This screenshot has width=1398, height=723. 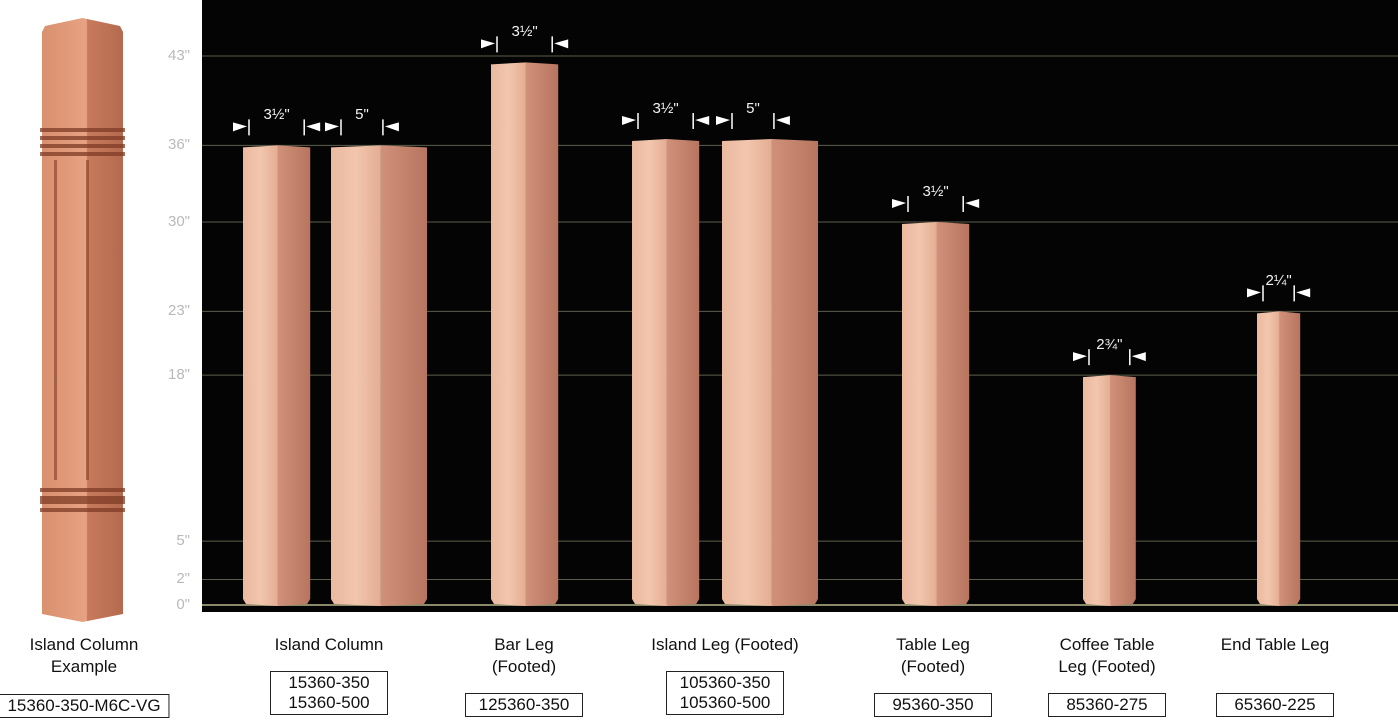 I want to click on part-number: 95360-350, so click(x=933, y=704).